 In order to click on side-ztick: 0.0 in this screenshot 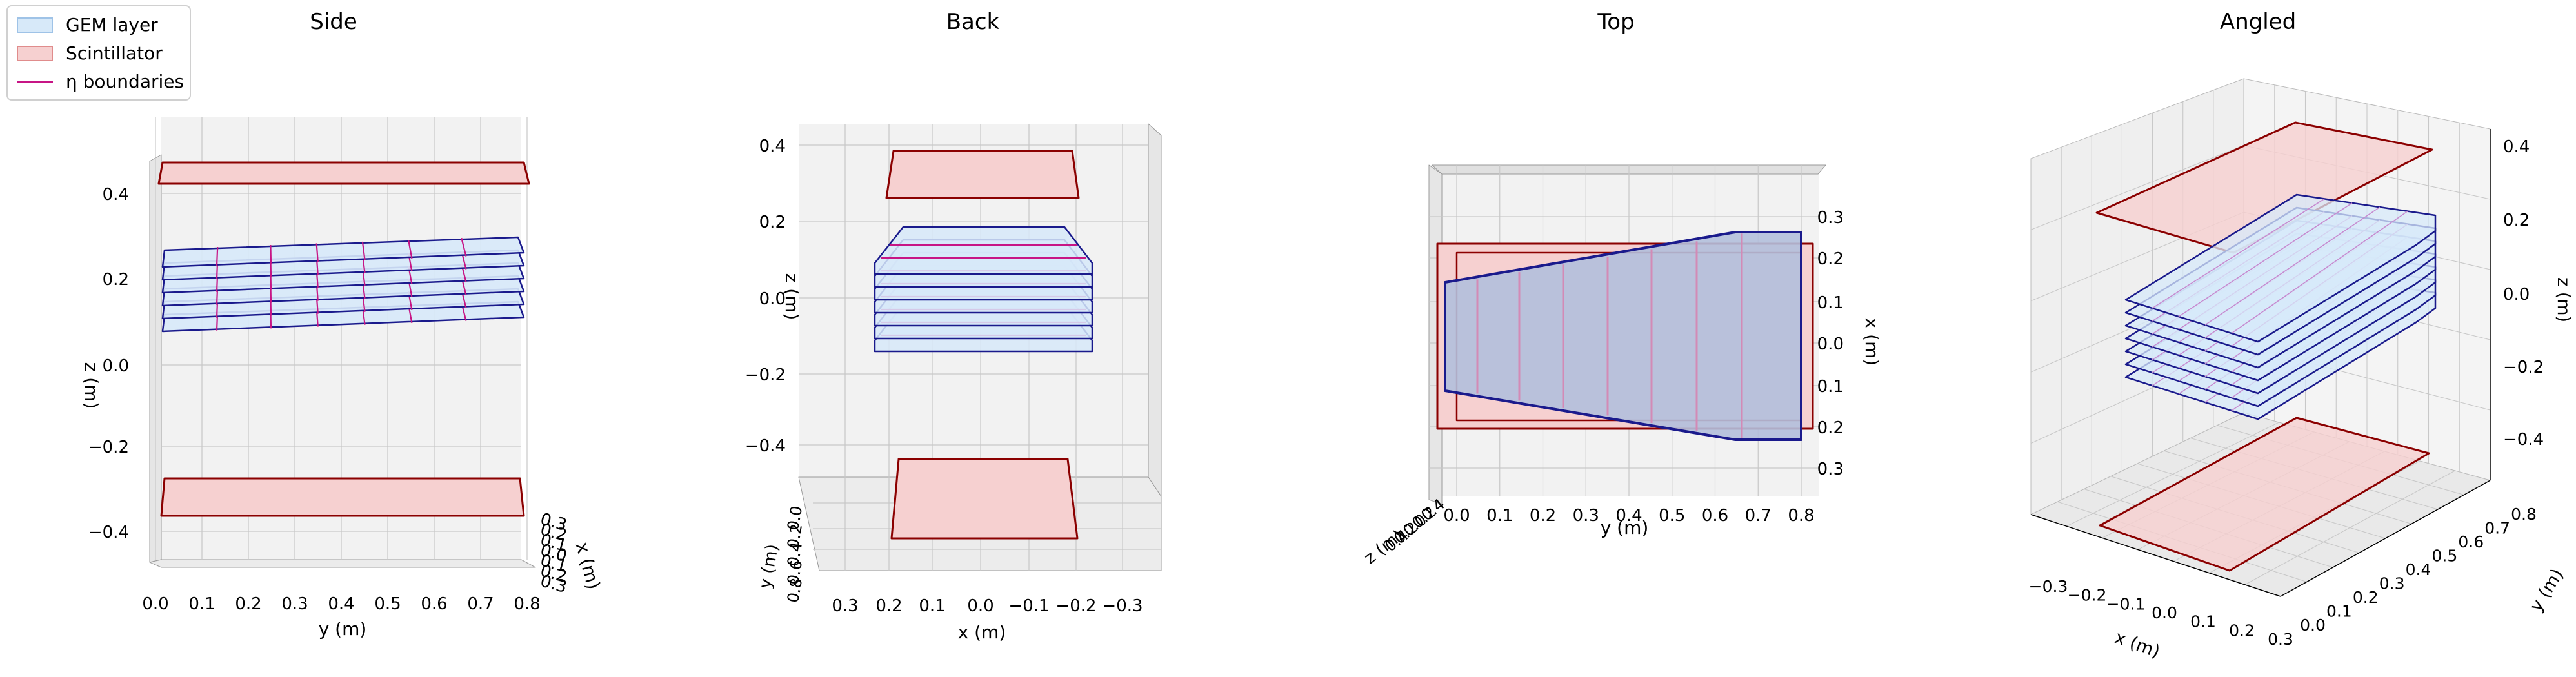, I will do `click(116, 366)`.